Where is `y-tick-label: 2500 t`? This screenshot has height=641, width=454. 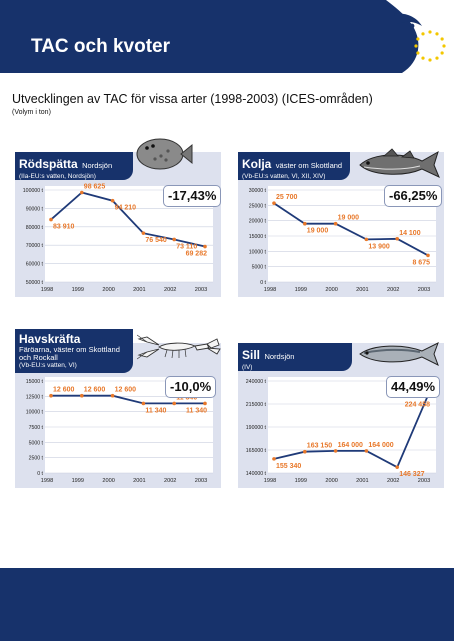
y-tick-label: 2500 t is located at coordinates (36, 459).